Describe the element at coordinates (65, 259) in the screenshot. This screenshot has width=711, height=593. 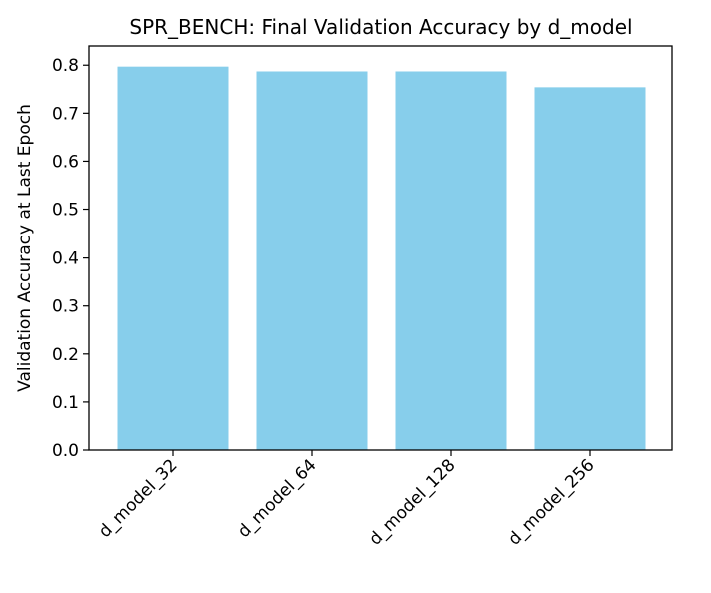
I see `y-tick-label: 0.4` at that location.